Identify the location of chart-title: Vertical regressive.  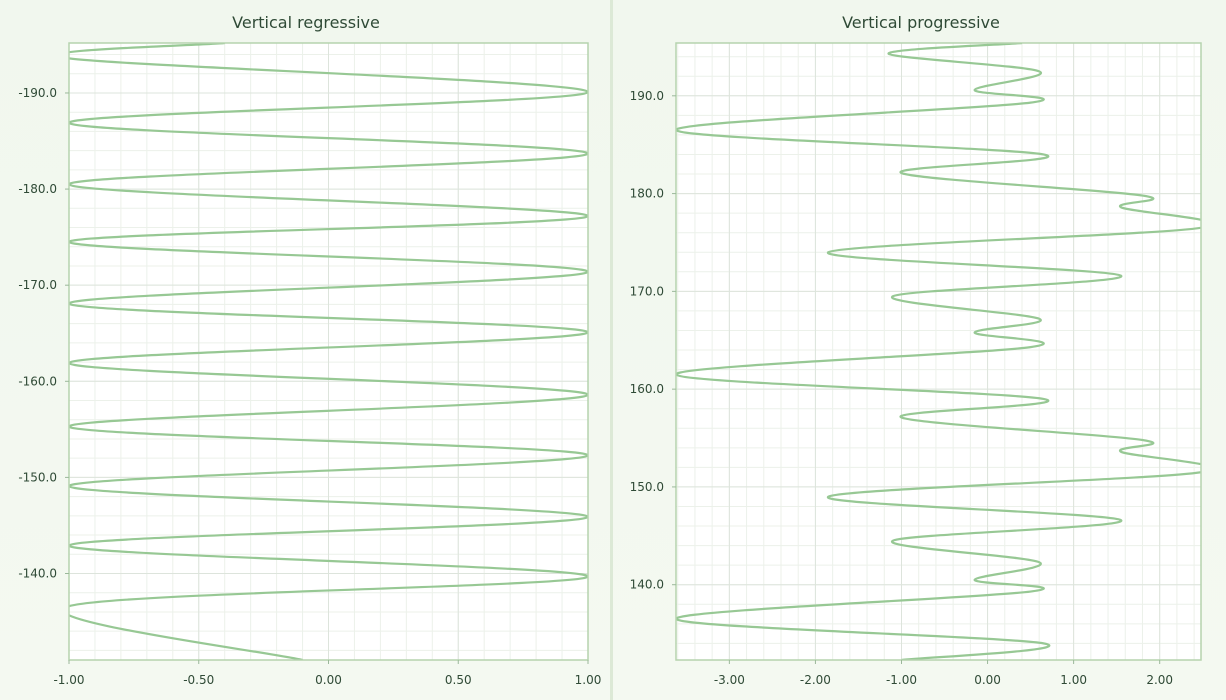
(306, 22).